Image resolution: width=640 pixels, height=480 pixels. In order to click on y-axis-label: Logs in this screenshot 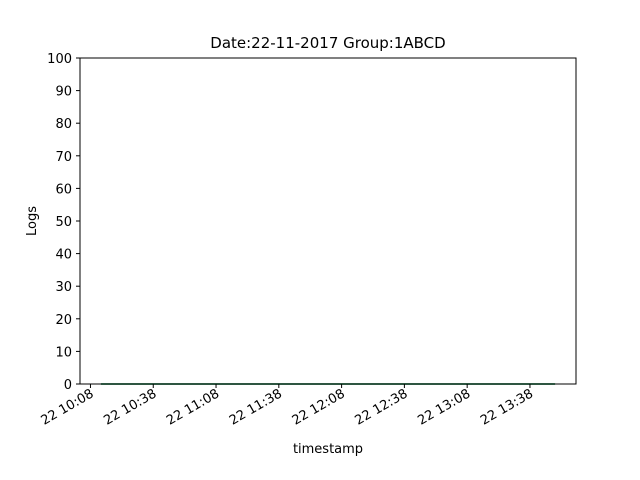, I will do `click(32, 221)`.